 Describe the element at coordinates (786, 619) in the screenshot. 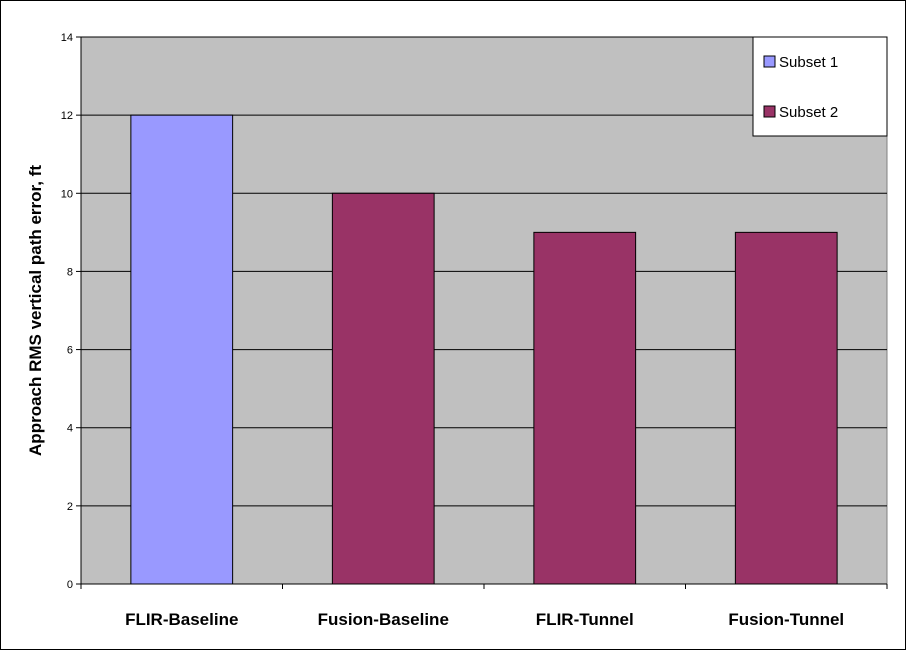

I see `x-category-label: Fusion-Tunnel` at that location.